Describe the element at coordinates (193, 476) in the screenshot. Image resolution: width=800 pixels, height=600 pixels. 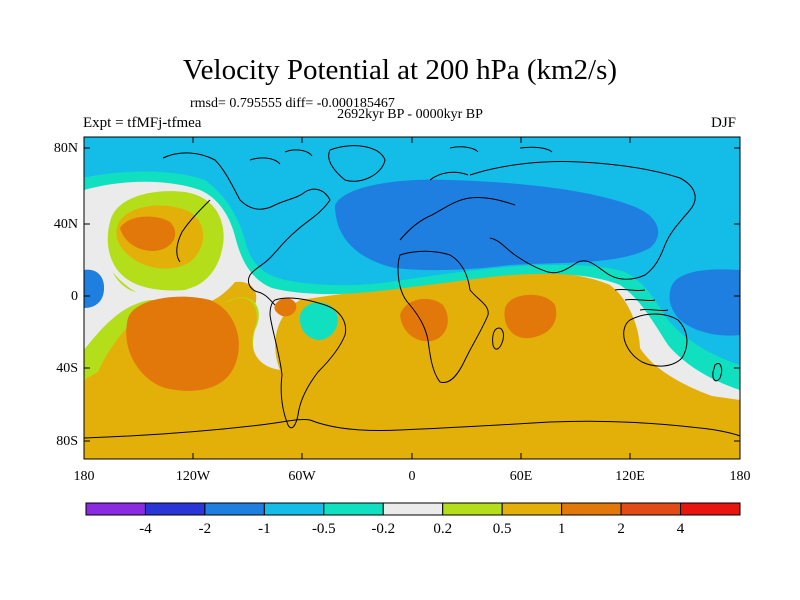
I see `lon-label: 120W` at that location.